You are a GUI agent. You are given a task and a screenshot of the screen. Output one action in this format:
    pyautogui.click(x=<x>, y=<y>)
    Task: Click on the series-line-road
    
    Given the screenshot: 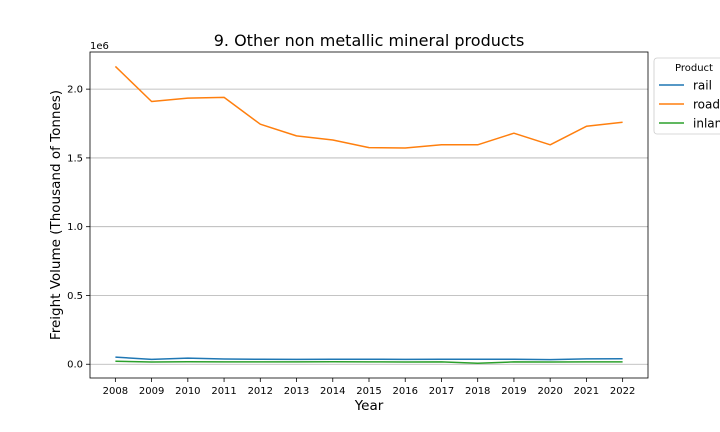 What is the action you would take?
    pyautogui.click(x=368, y=107)
    